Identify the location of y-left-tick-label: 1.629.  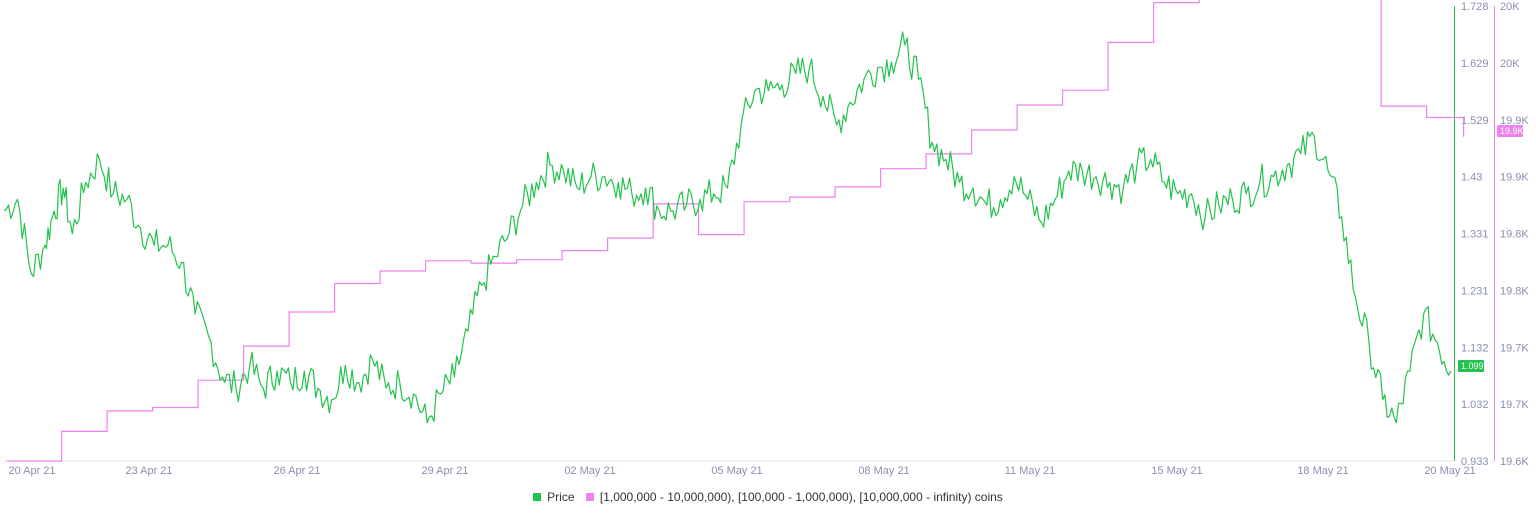
(1475, 64).